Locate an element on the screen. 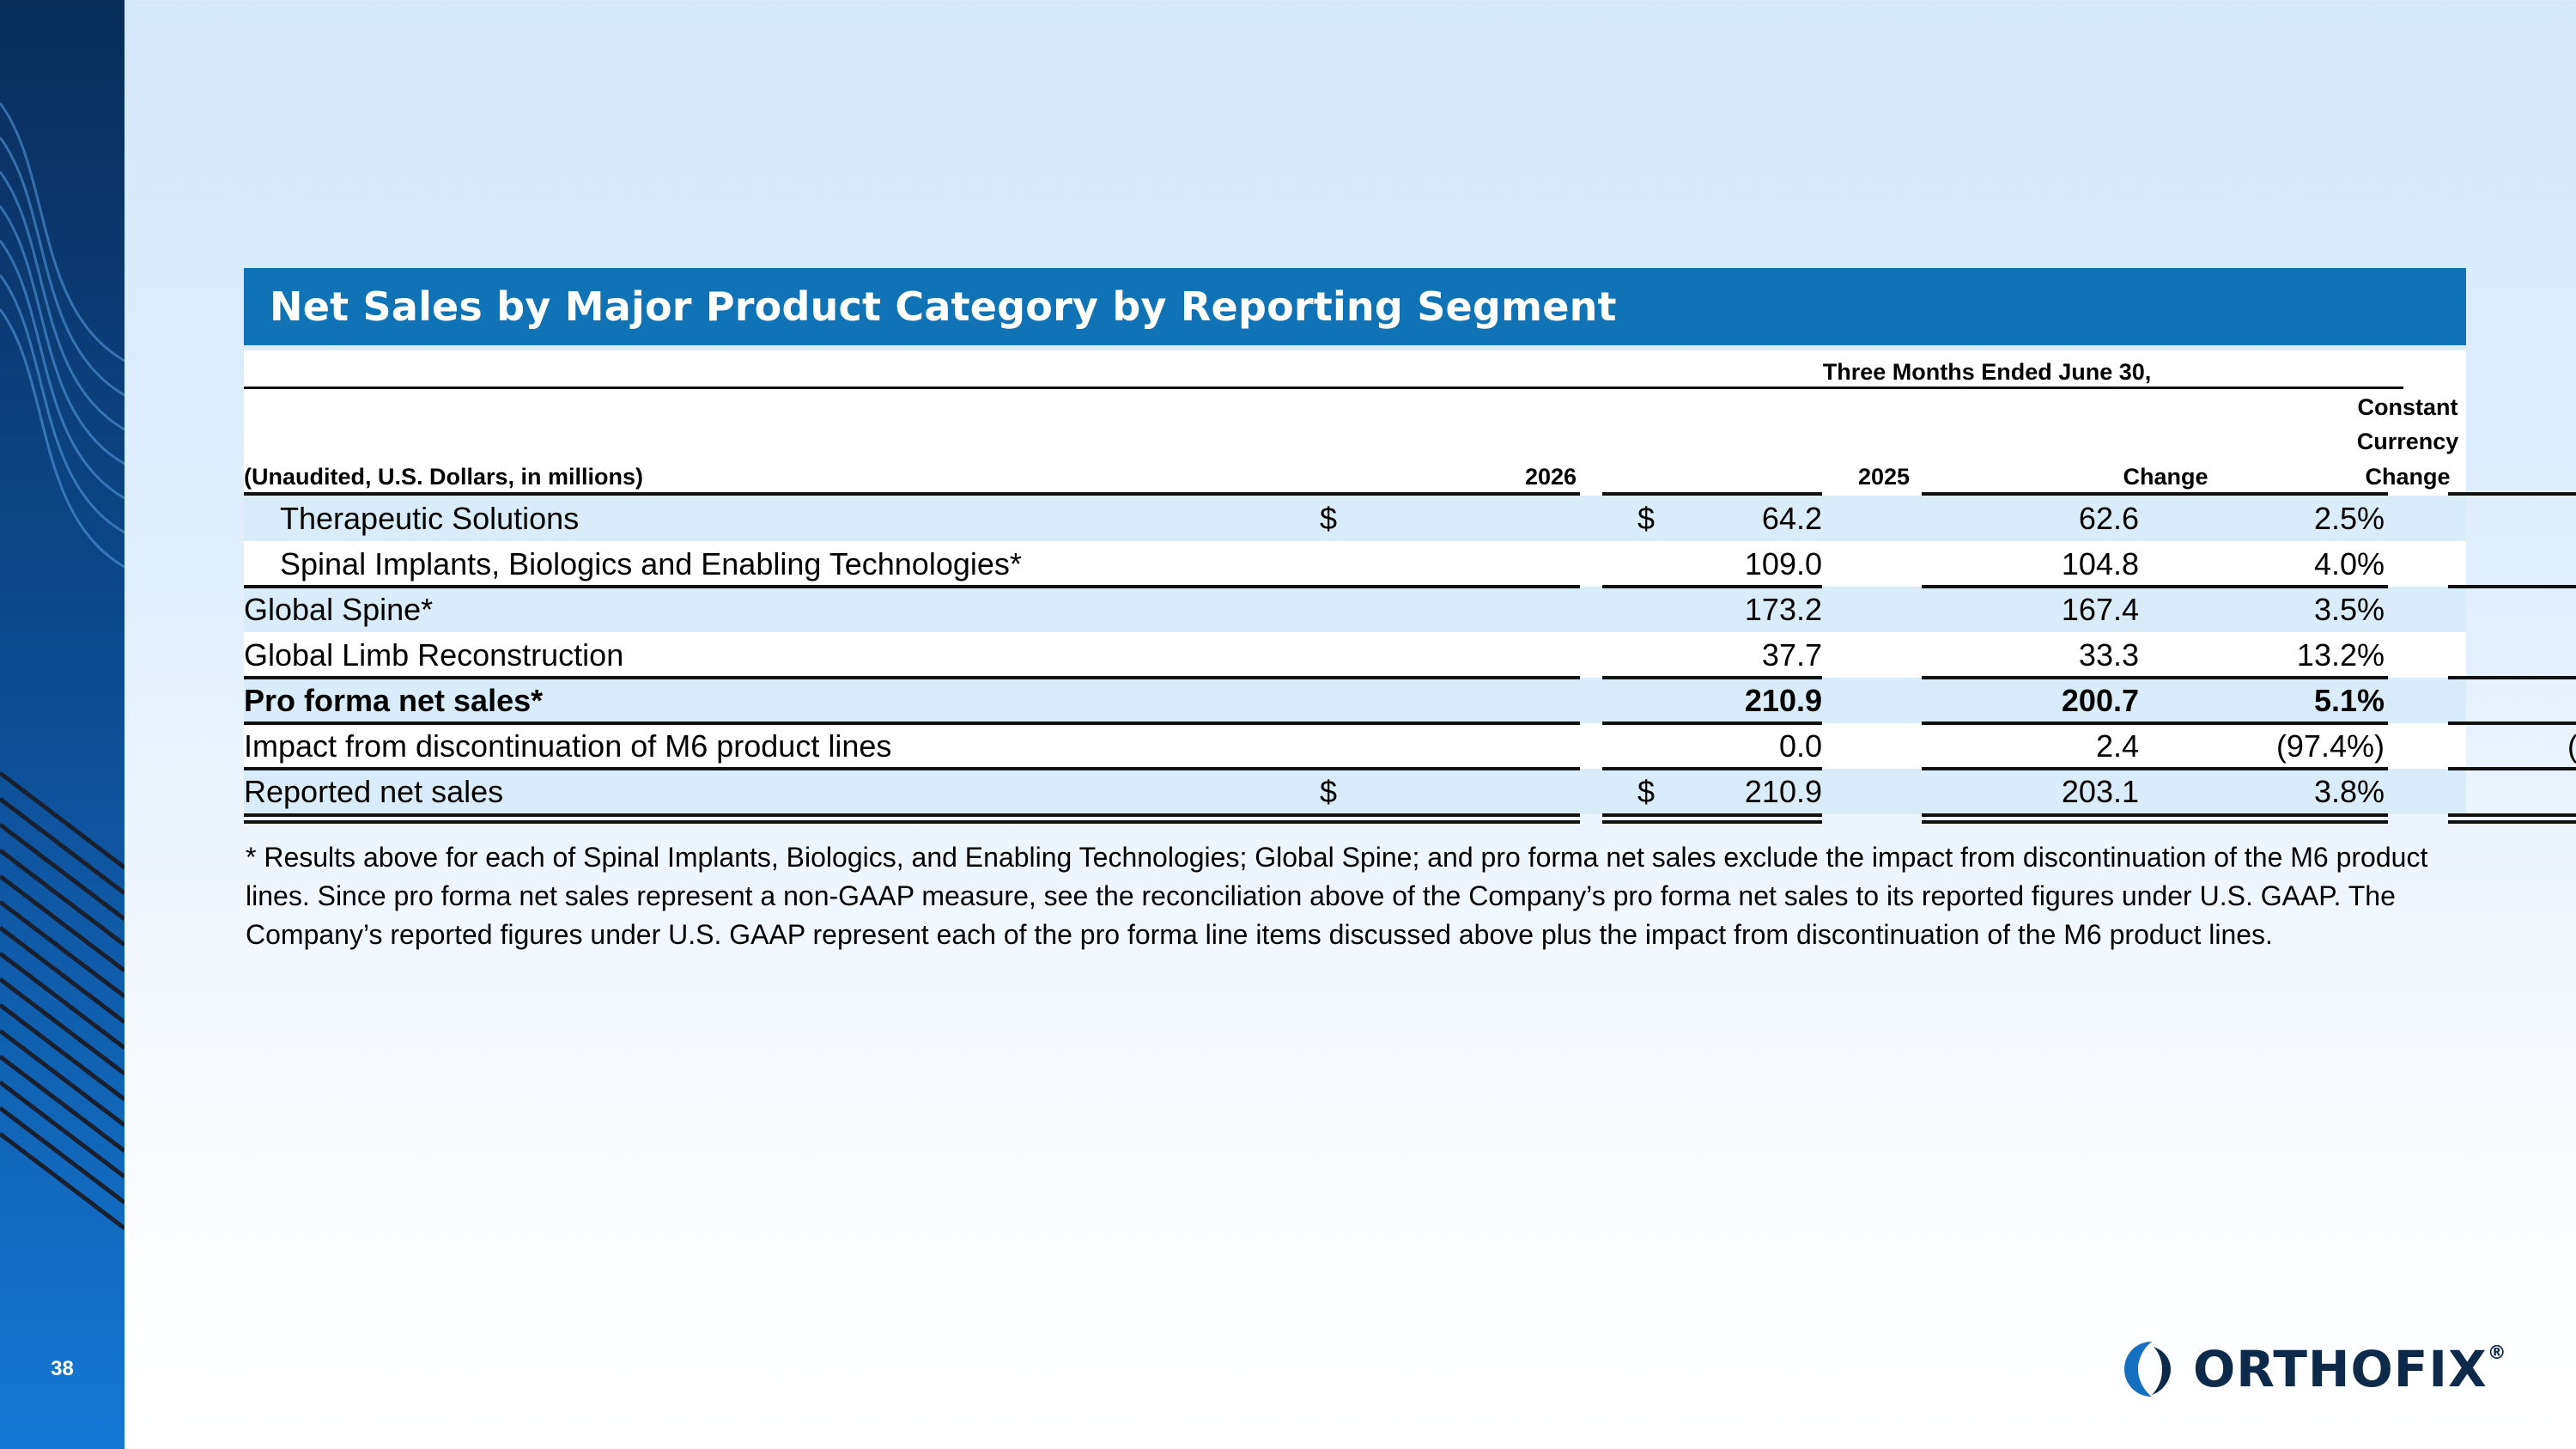  cc-change-pct: (97.5%) is located at coordinates (2492, 746).